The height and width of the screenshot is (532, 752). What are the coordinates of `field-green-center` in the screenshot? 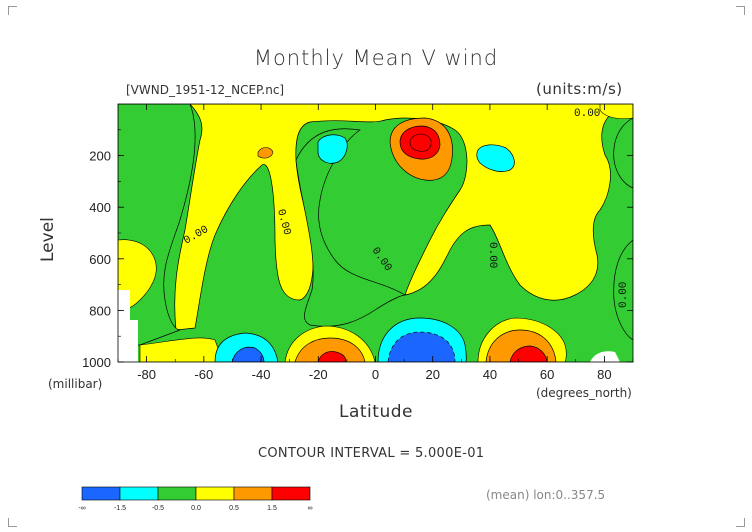 It's located at (351, 227).